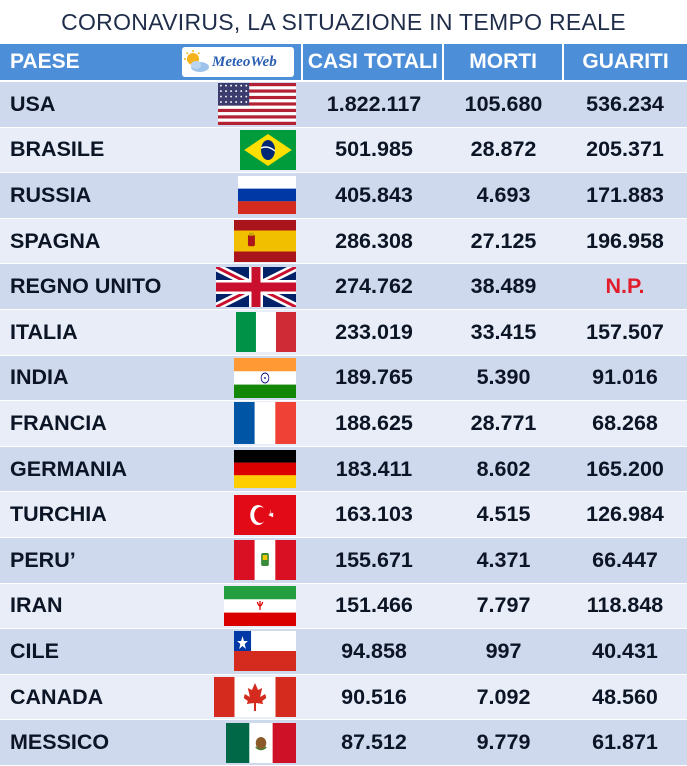  I want to click on chile-flag-icon, so click(265, 651).